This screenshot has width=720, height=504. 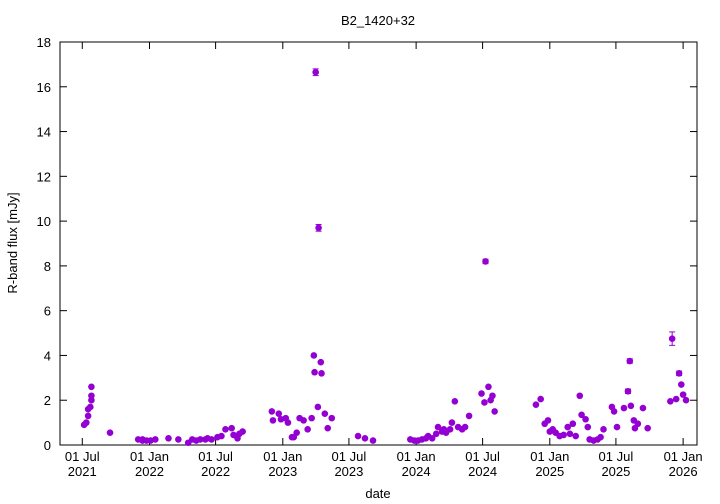 What do you see at coordinates (349, 464) in the screenshot?
I see `x-tick-label: 01 Jul 2023` at bounding box center [349, 464].